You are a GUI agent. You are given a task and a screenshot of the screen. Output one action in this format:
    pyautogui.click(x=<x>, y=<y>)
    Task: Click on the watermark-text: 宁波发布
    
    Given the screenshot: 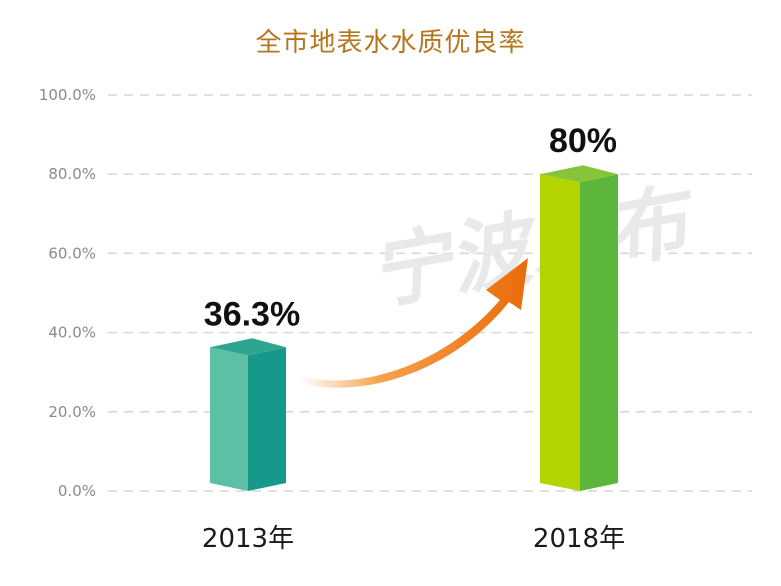 What is the action you would take?
    pyautogui.click(x=535, y=247)
    